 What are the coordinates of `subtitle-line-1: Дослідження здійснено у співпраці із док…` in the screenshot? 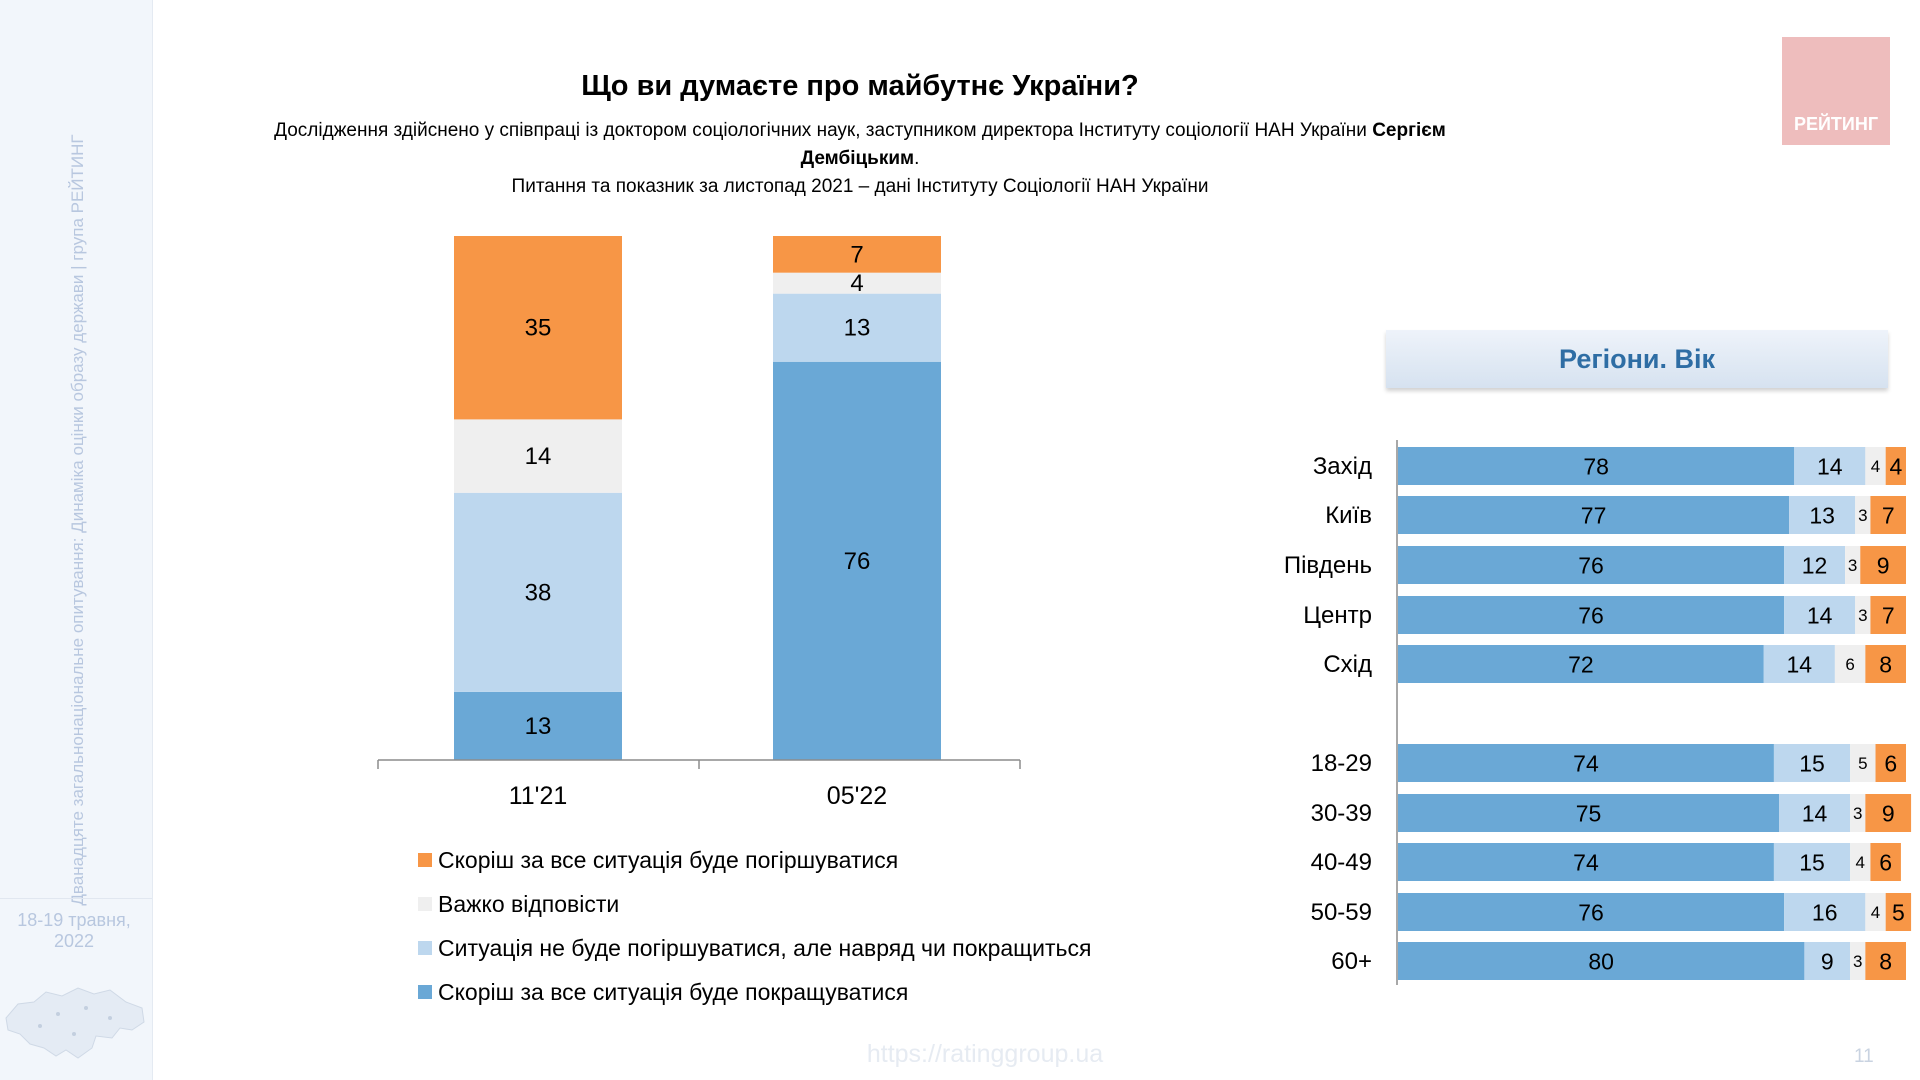 It's located at (860, 145).